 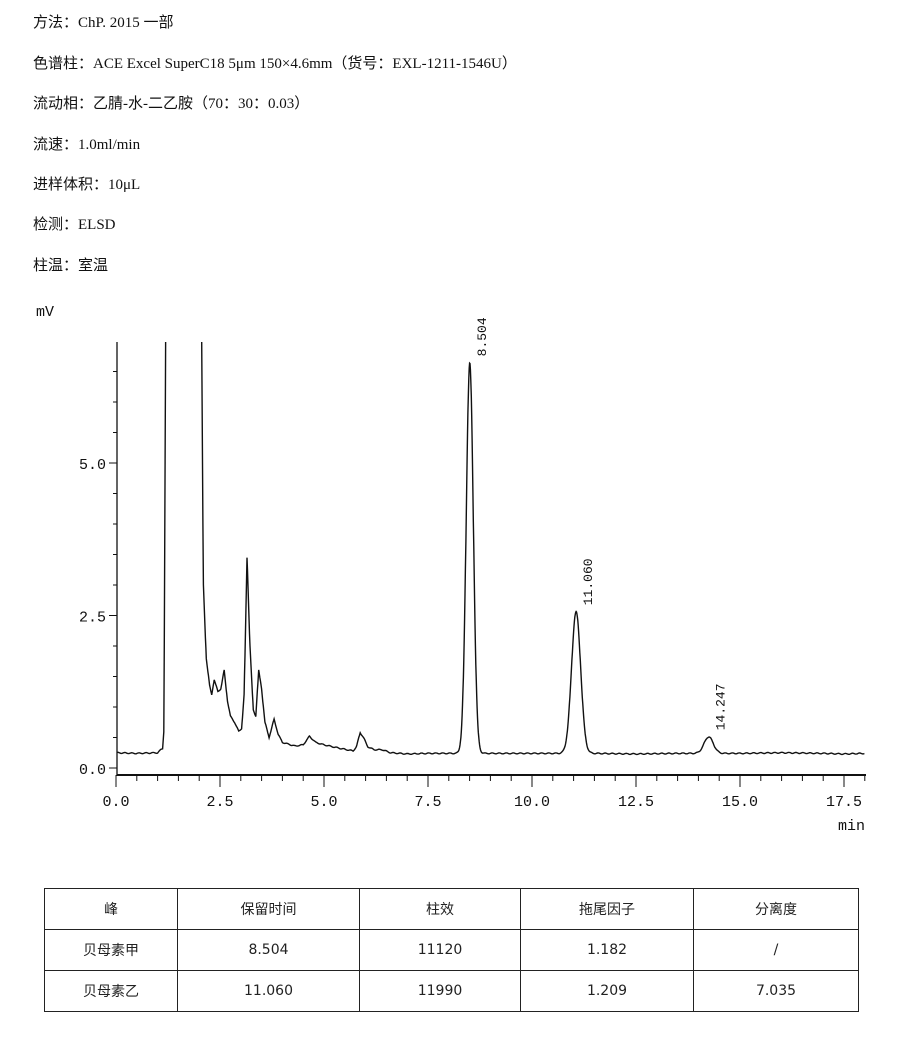 What do you see at coordinates (844, 802) in the screenshot?
I see `x-tick-label: 17.5` at bounding box center [844, 802].